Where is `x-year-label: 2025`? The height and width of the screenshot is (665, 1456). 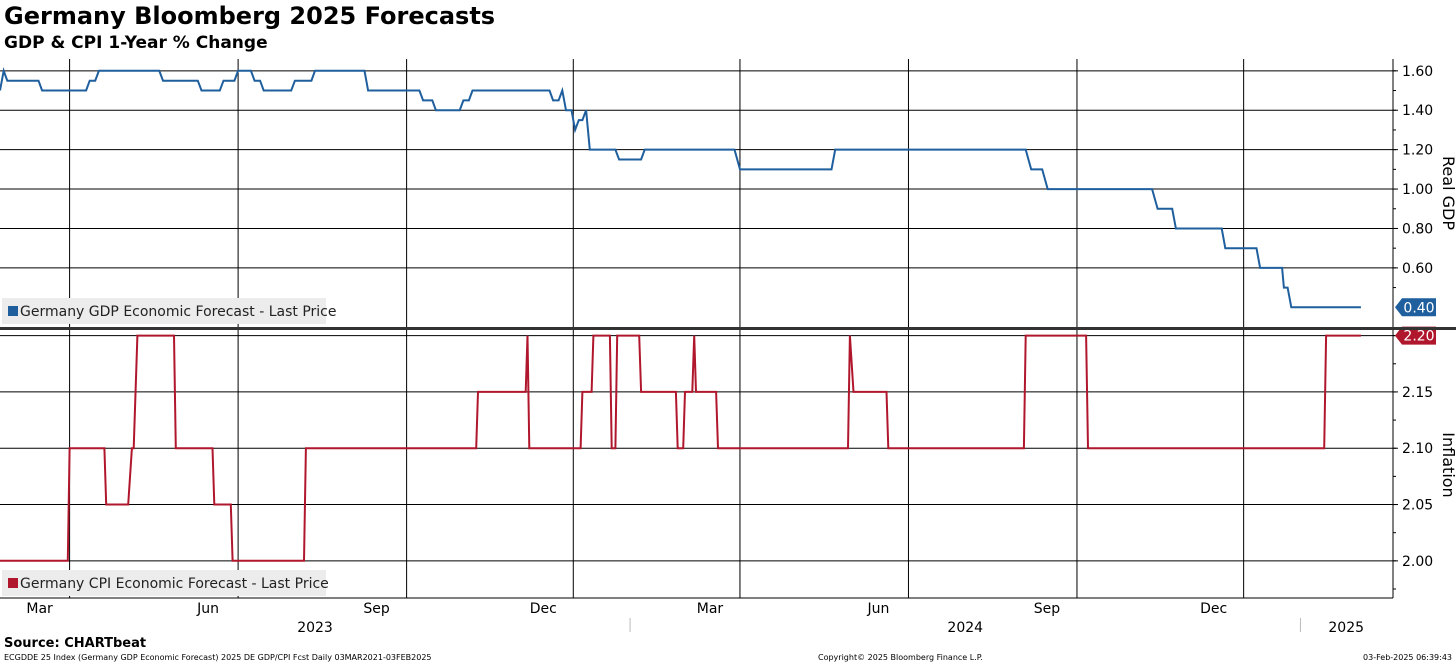 x-year-label: 2025 is located at coordinates (1346, 626).